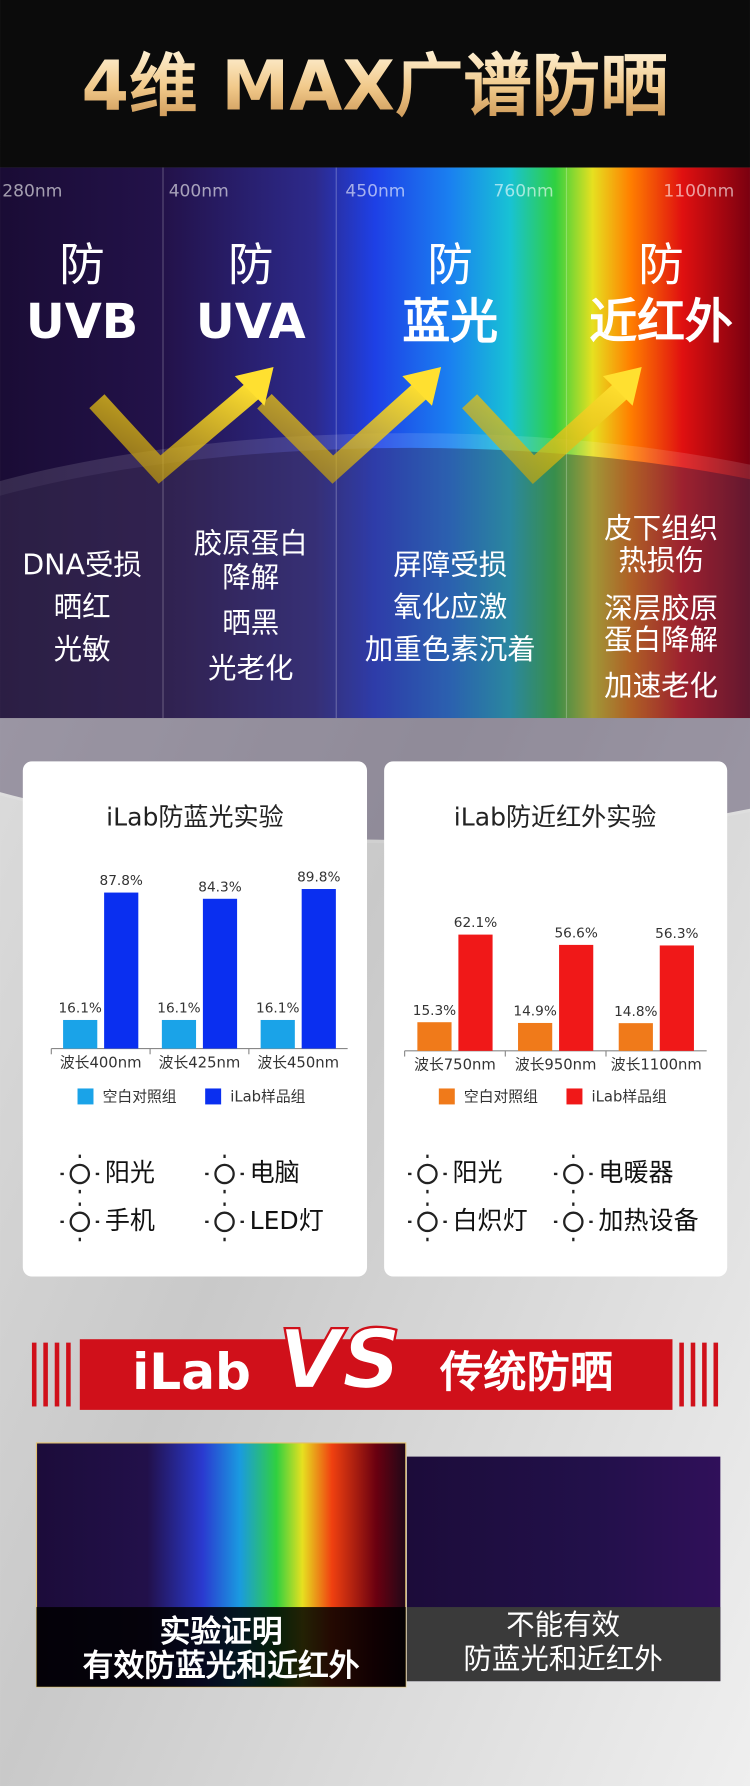 Image resolution: width=750 pixels, height=1786 pixels. I want to click on value-label: 15.3%, so click(434, 1011).